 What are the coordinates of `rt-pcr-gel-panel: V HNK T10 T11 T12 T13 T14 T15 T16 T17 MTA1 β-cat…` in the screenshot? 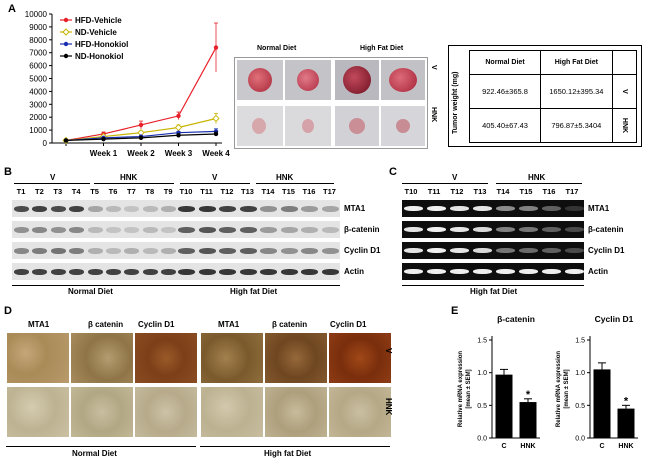 It's located at (523, 237).